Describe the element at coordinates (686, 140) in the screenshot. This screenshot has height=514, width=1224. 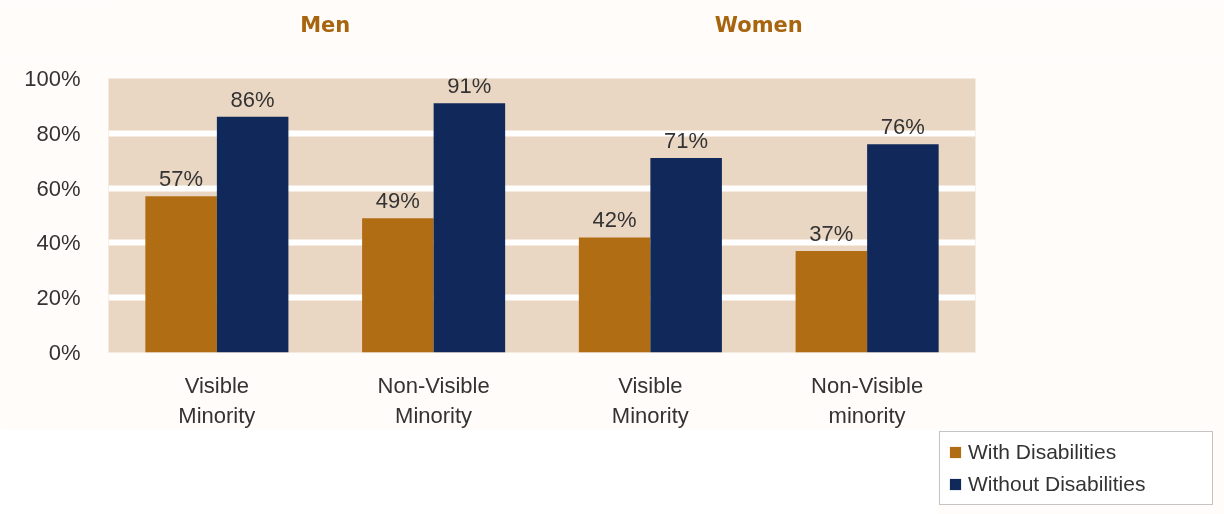
I see `data-label: 71%` at that location.